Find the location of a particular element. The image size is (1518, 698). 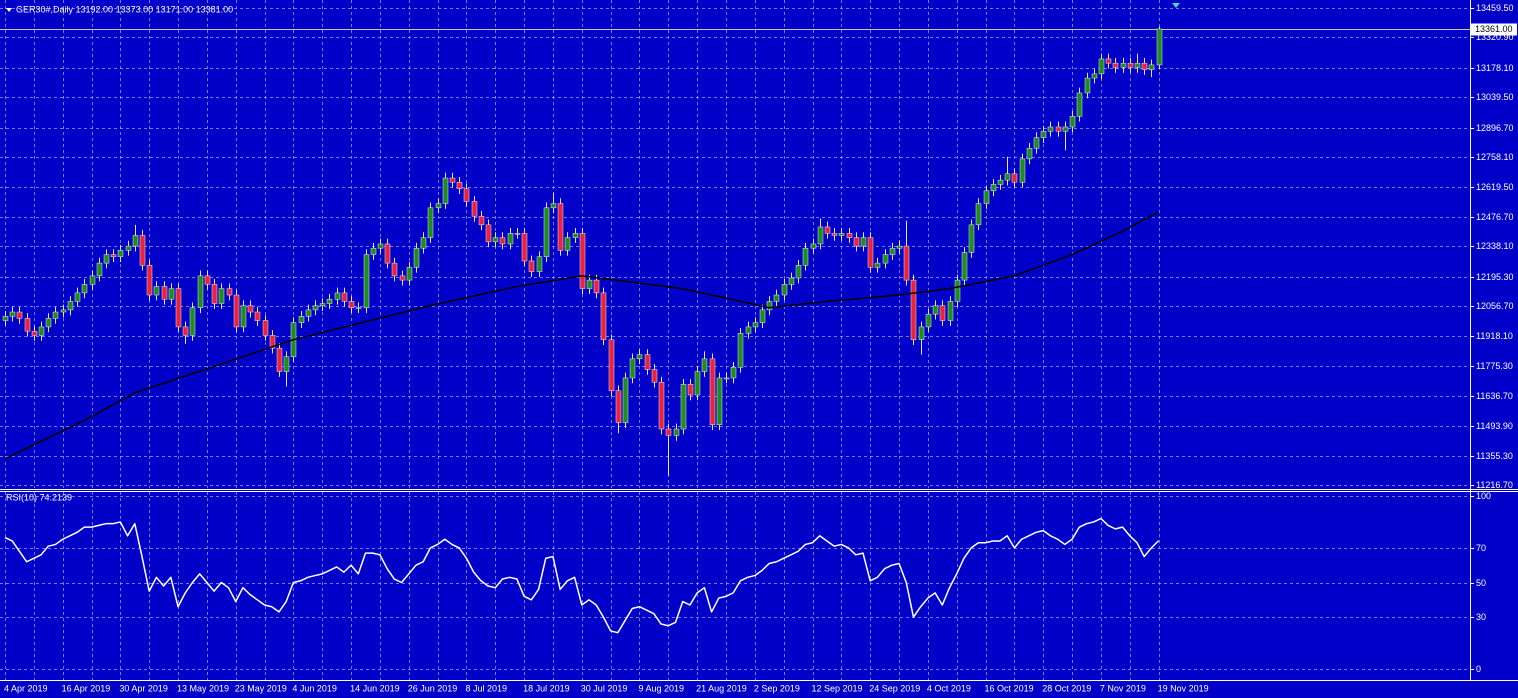

price-label: 13361.00 is located at coordinates (1494, 29).